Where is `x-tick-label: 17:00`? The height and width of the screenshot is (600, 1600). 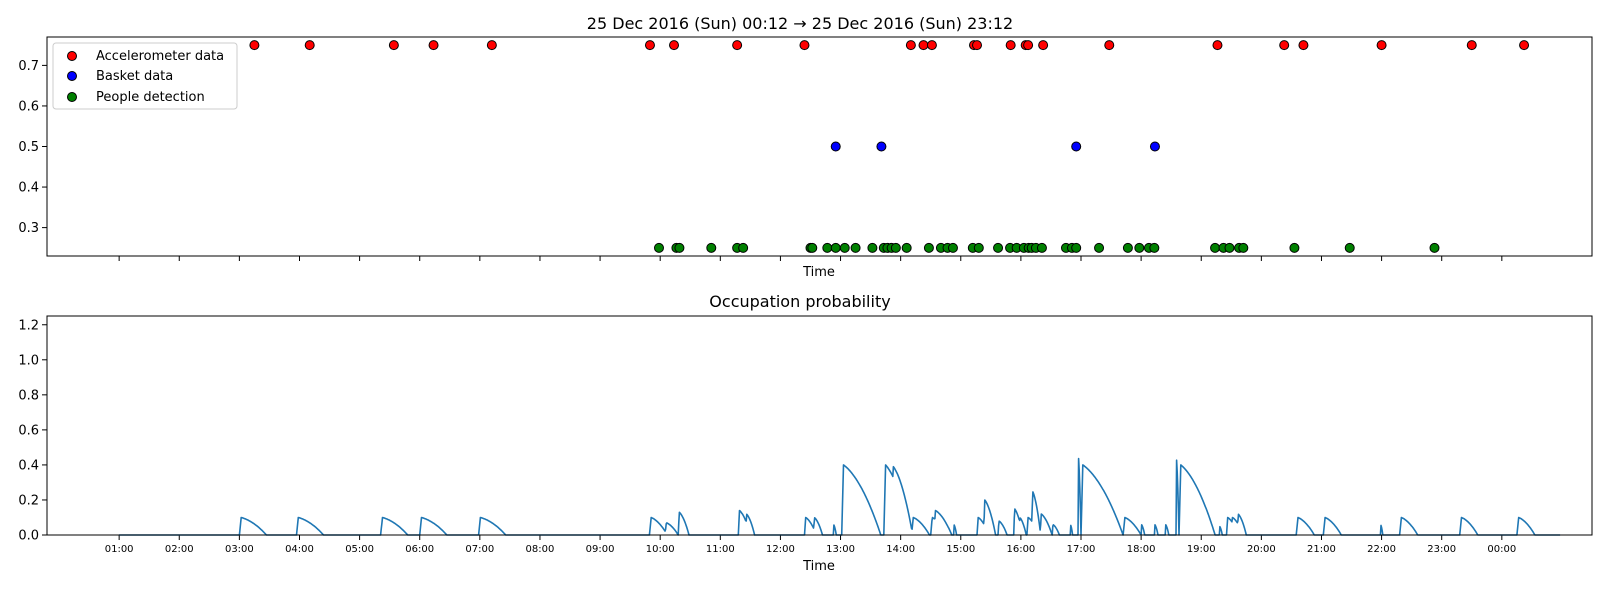
x-tick-label: 17:00 is located at coordinates (1081, 549).